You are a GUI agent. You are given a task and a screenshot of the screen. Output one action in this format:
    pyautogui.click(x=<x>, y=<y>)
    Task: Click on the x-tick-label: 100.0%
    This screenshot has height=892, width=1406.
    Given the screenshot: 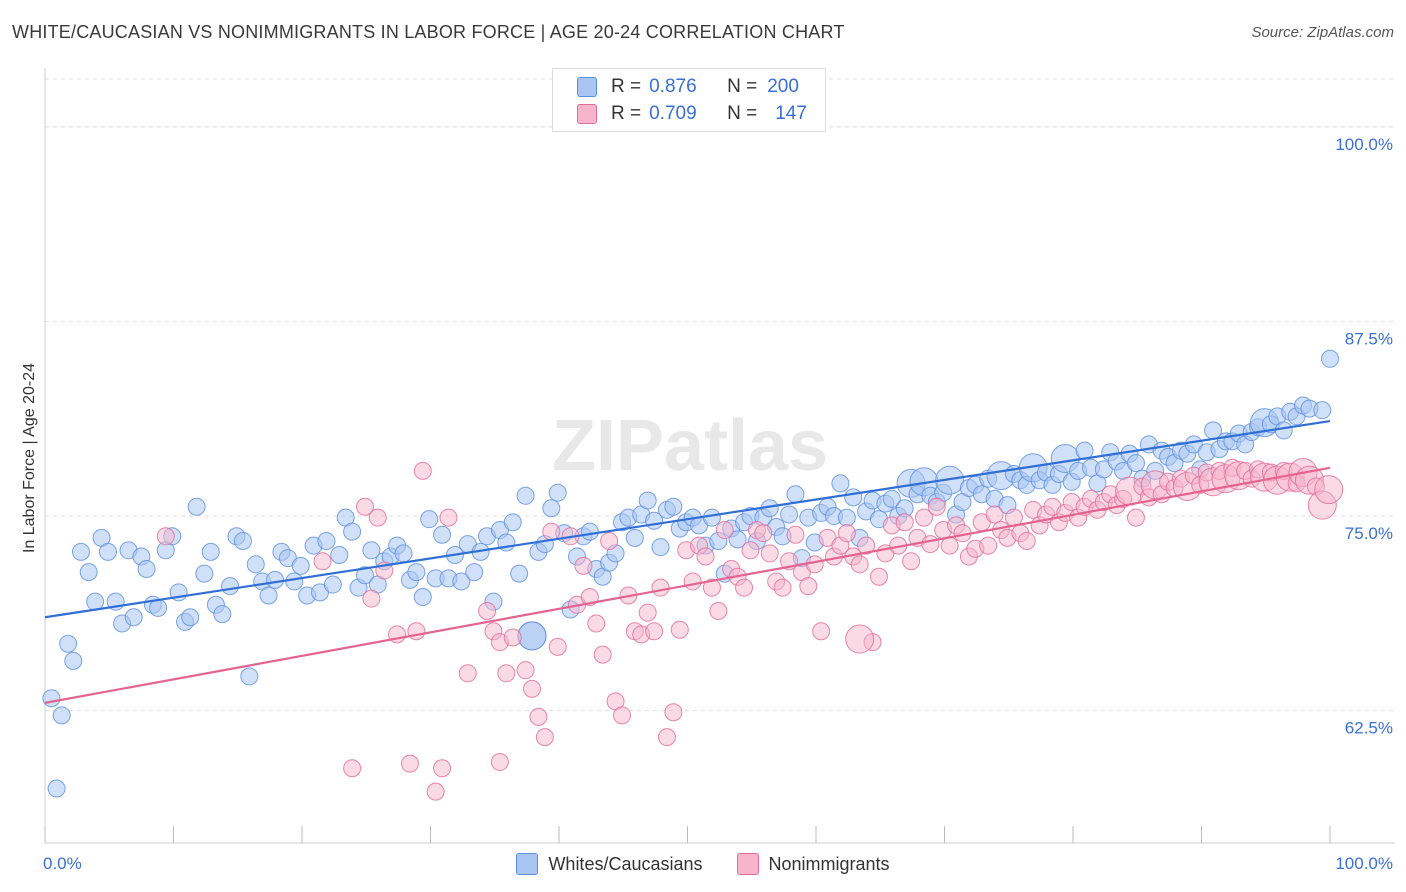 What is the action you would take?
    pyautogui.click(x=1364, y=863)
    